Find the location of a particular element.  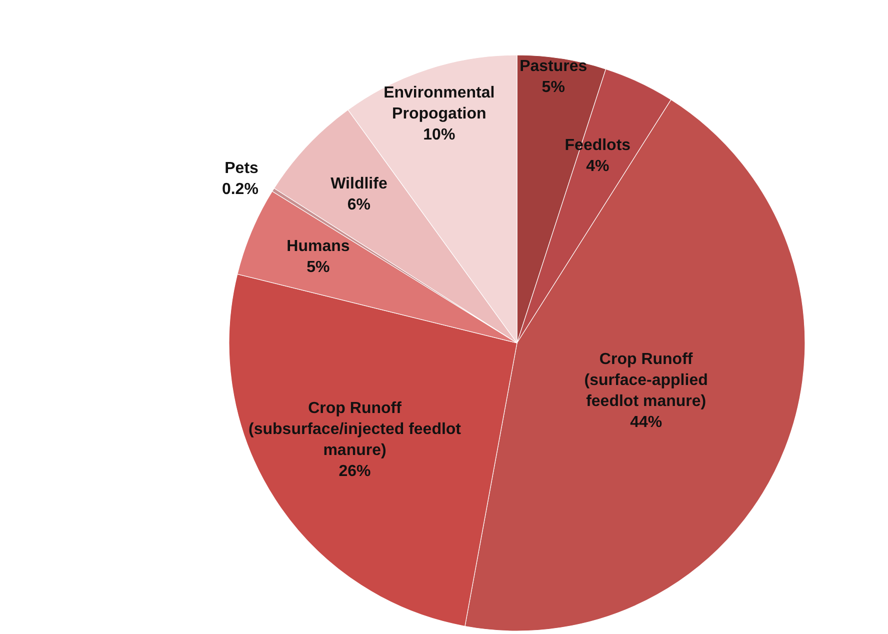

data-label: 10% is located at coordinates (439, 134).